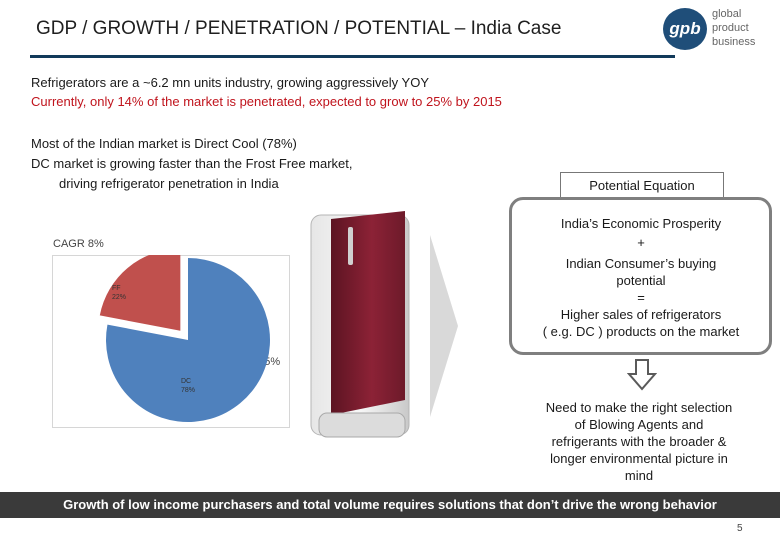  I want to click on refrigerator-image, so click(360, 324).